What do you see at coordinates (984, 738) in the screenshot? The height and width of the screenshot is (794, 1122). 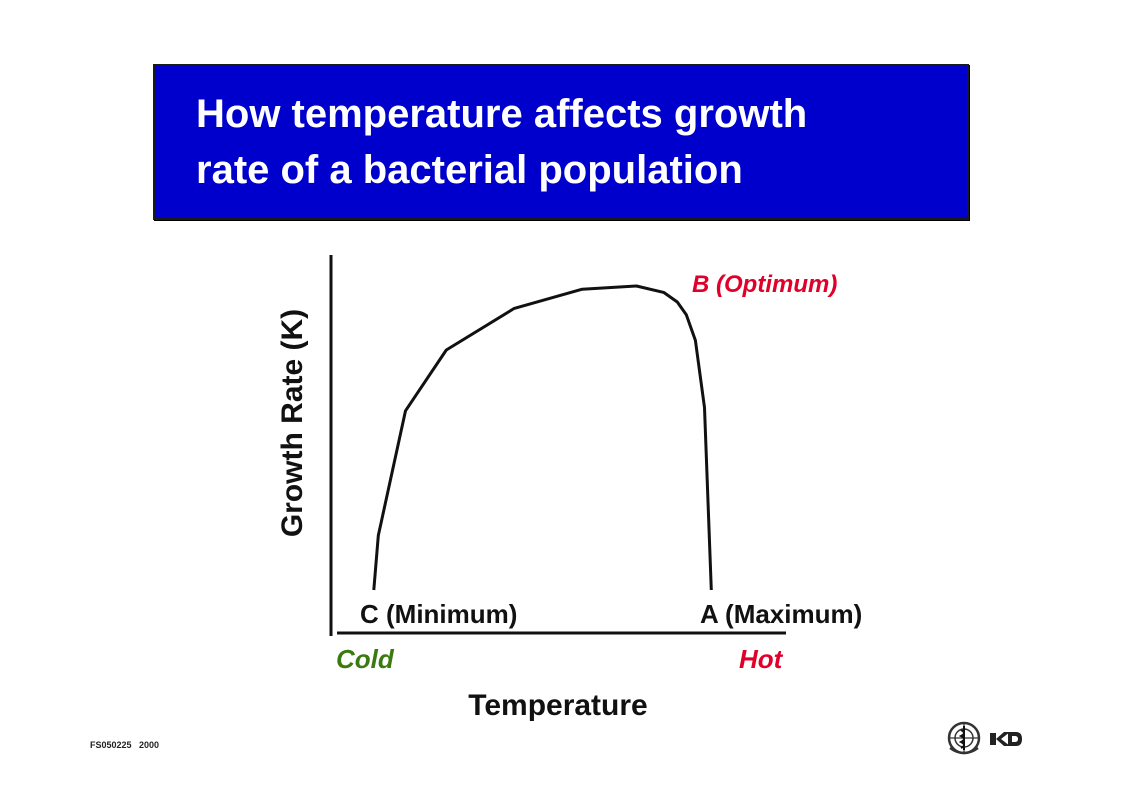 I see `logo-group` at bounding box center [984, 738].